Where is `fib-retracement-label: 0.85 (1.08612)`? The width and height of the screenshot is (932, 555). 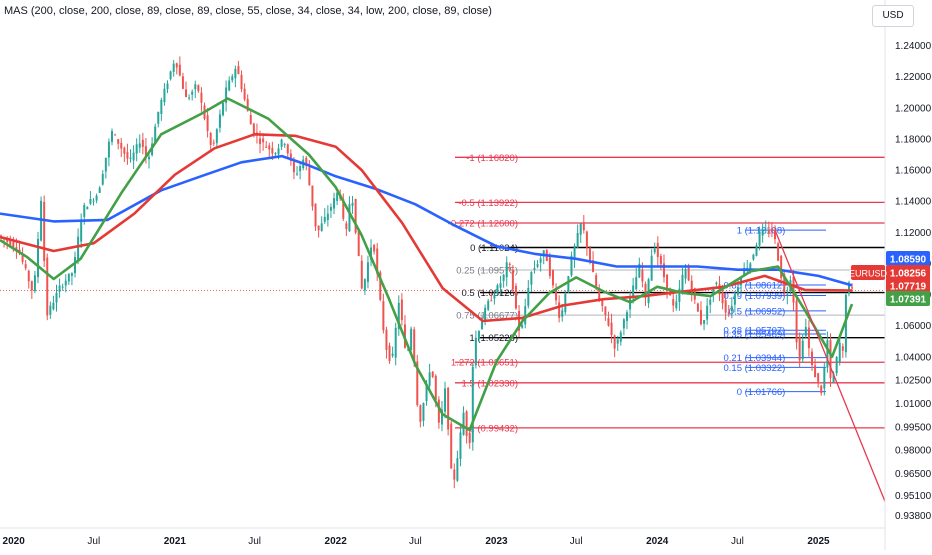 fib-retracement-label: 0.85 (1.08612) is located at coordinates (755, 286).